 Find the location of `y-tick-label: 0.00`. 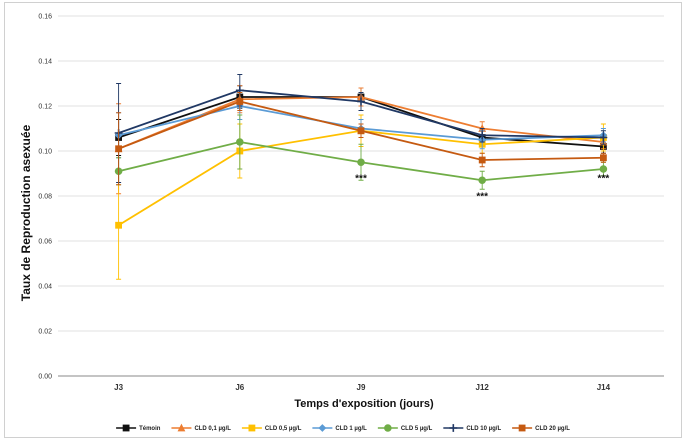

y-tick-label: 0.00 is located at coordinates (45, 377).